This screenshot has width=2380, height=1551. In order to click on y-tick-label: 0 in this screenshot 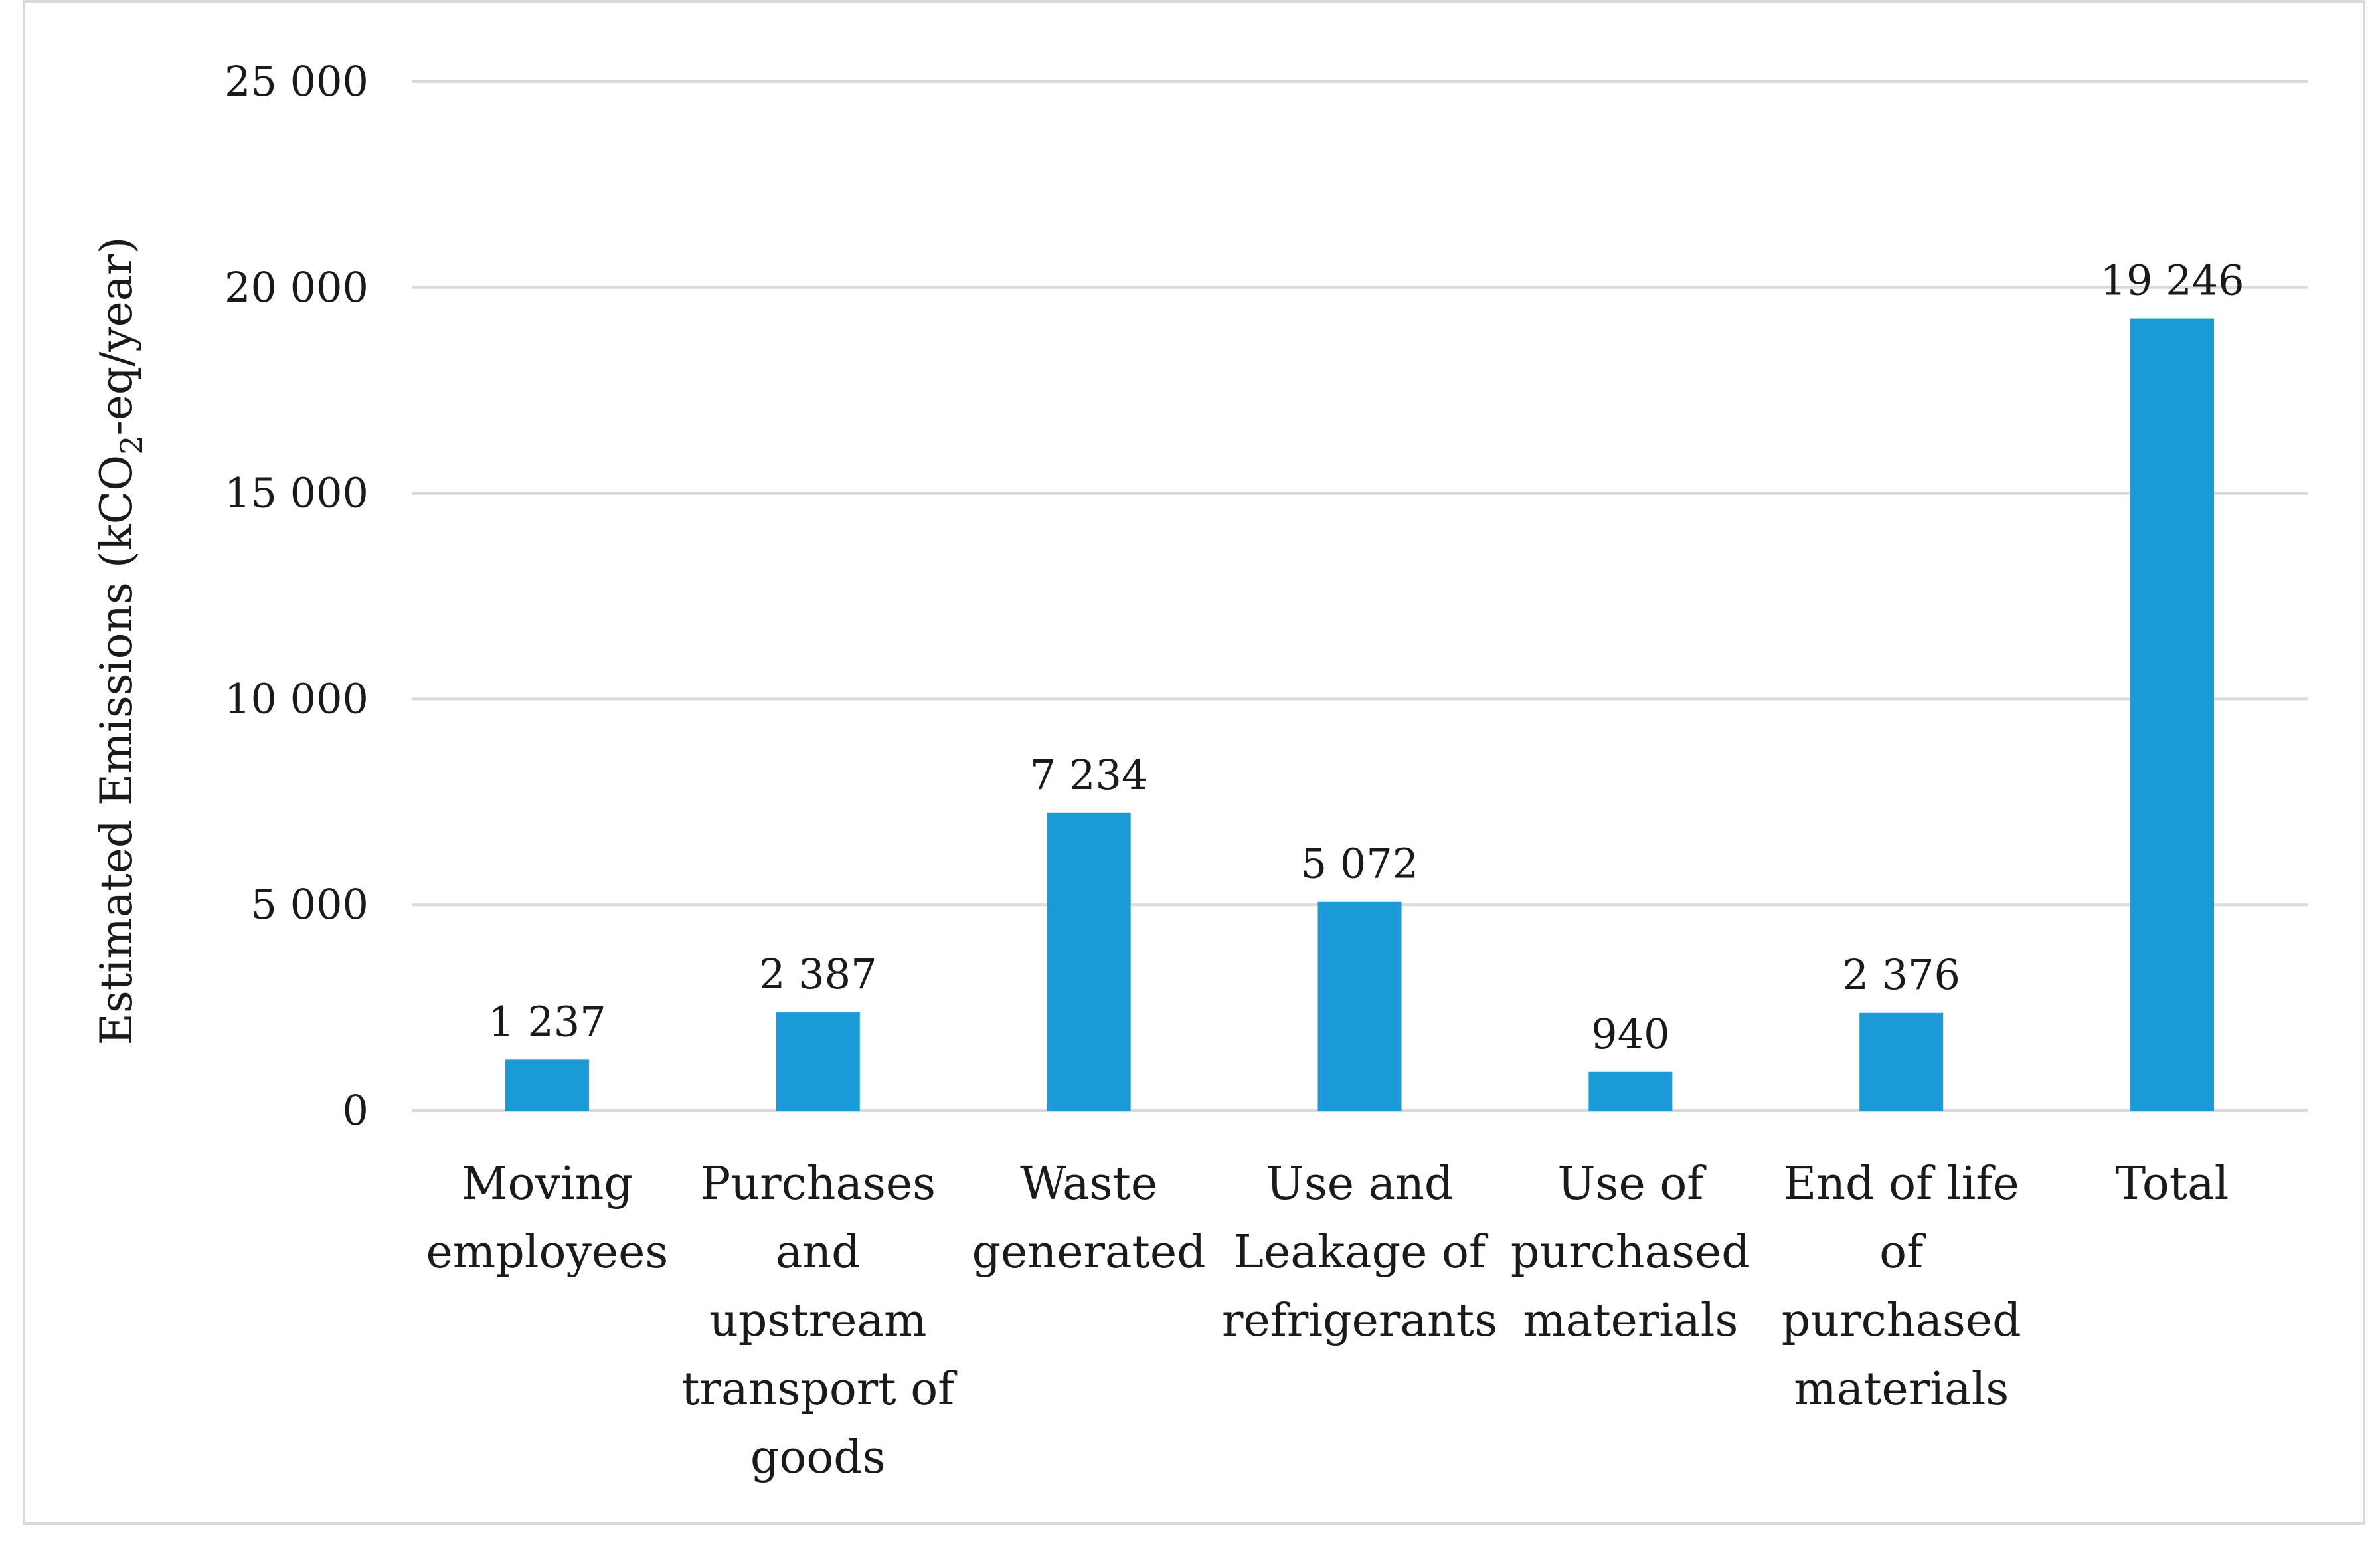, I will do `click(356, 1110)`.